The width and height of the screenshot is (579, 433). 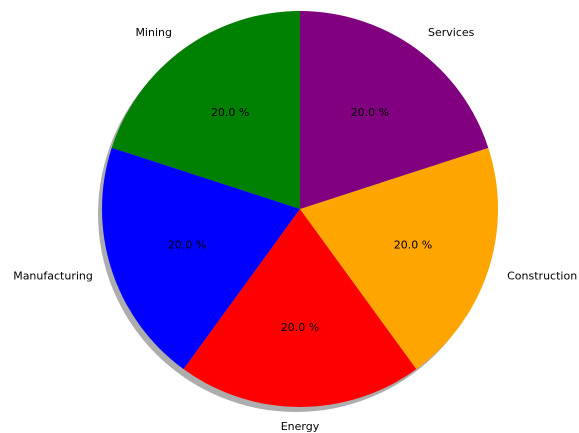 I want to click on slice-label: Mining, so click(x=153, y=32).